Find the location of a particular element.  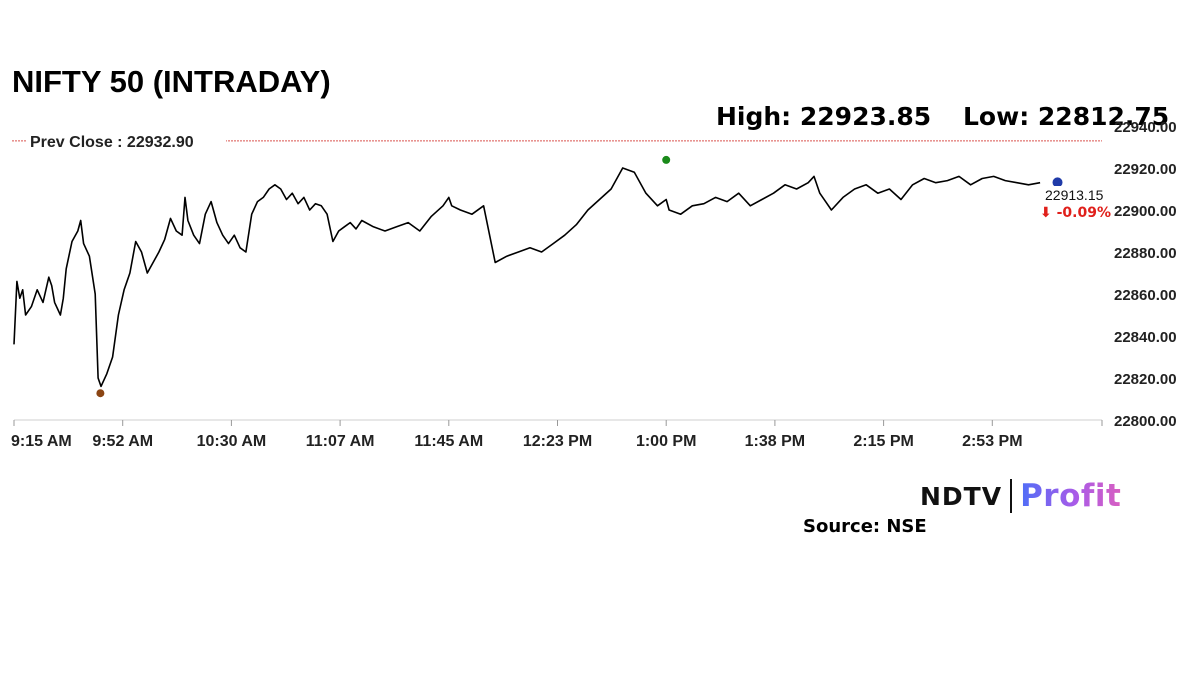

y-tick-label: 22920.00 is located at coordinates (1145, 169).